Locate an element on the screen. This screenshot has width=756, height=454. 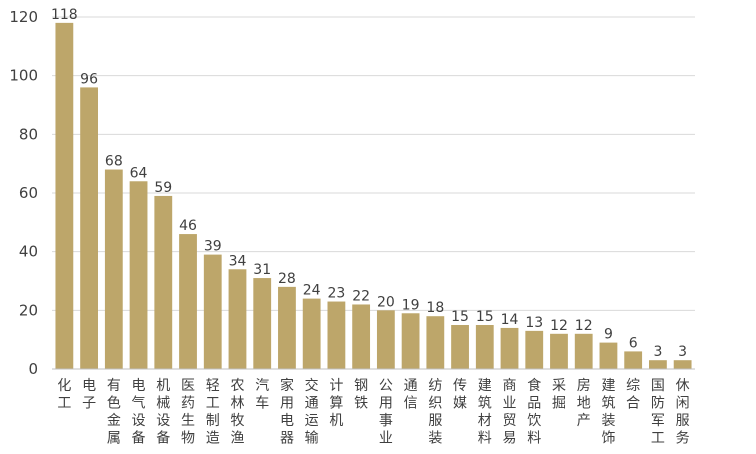
data-label: 23 is located at coordinates (336, 294).